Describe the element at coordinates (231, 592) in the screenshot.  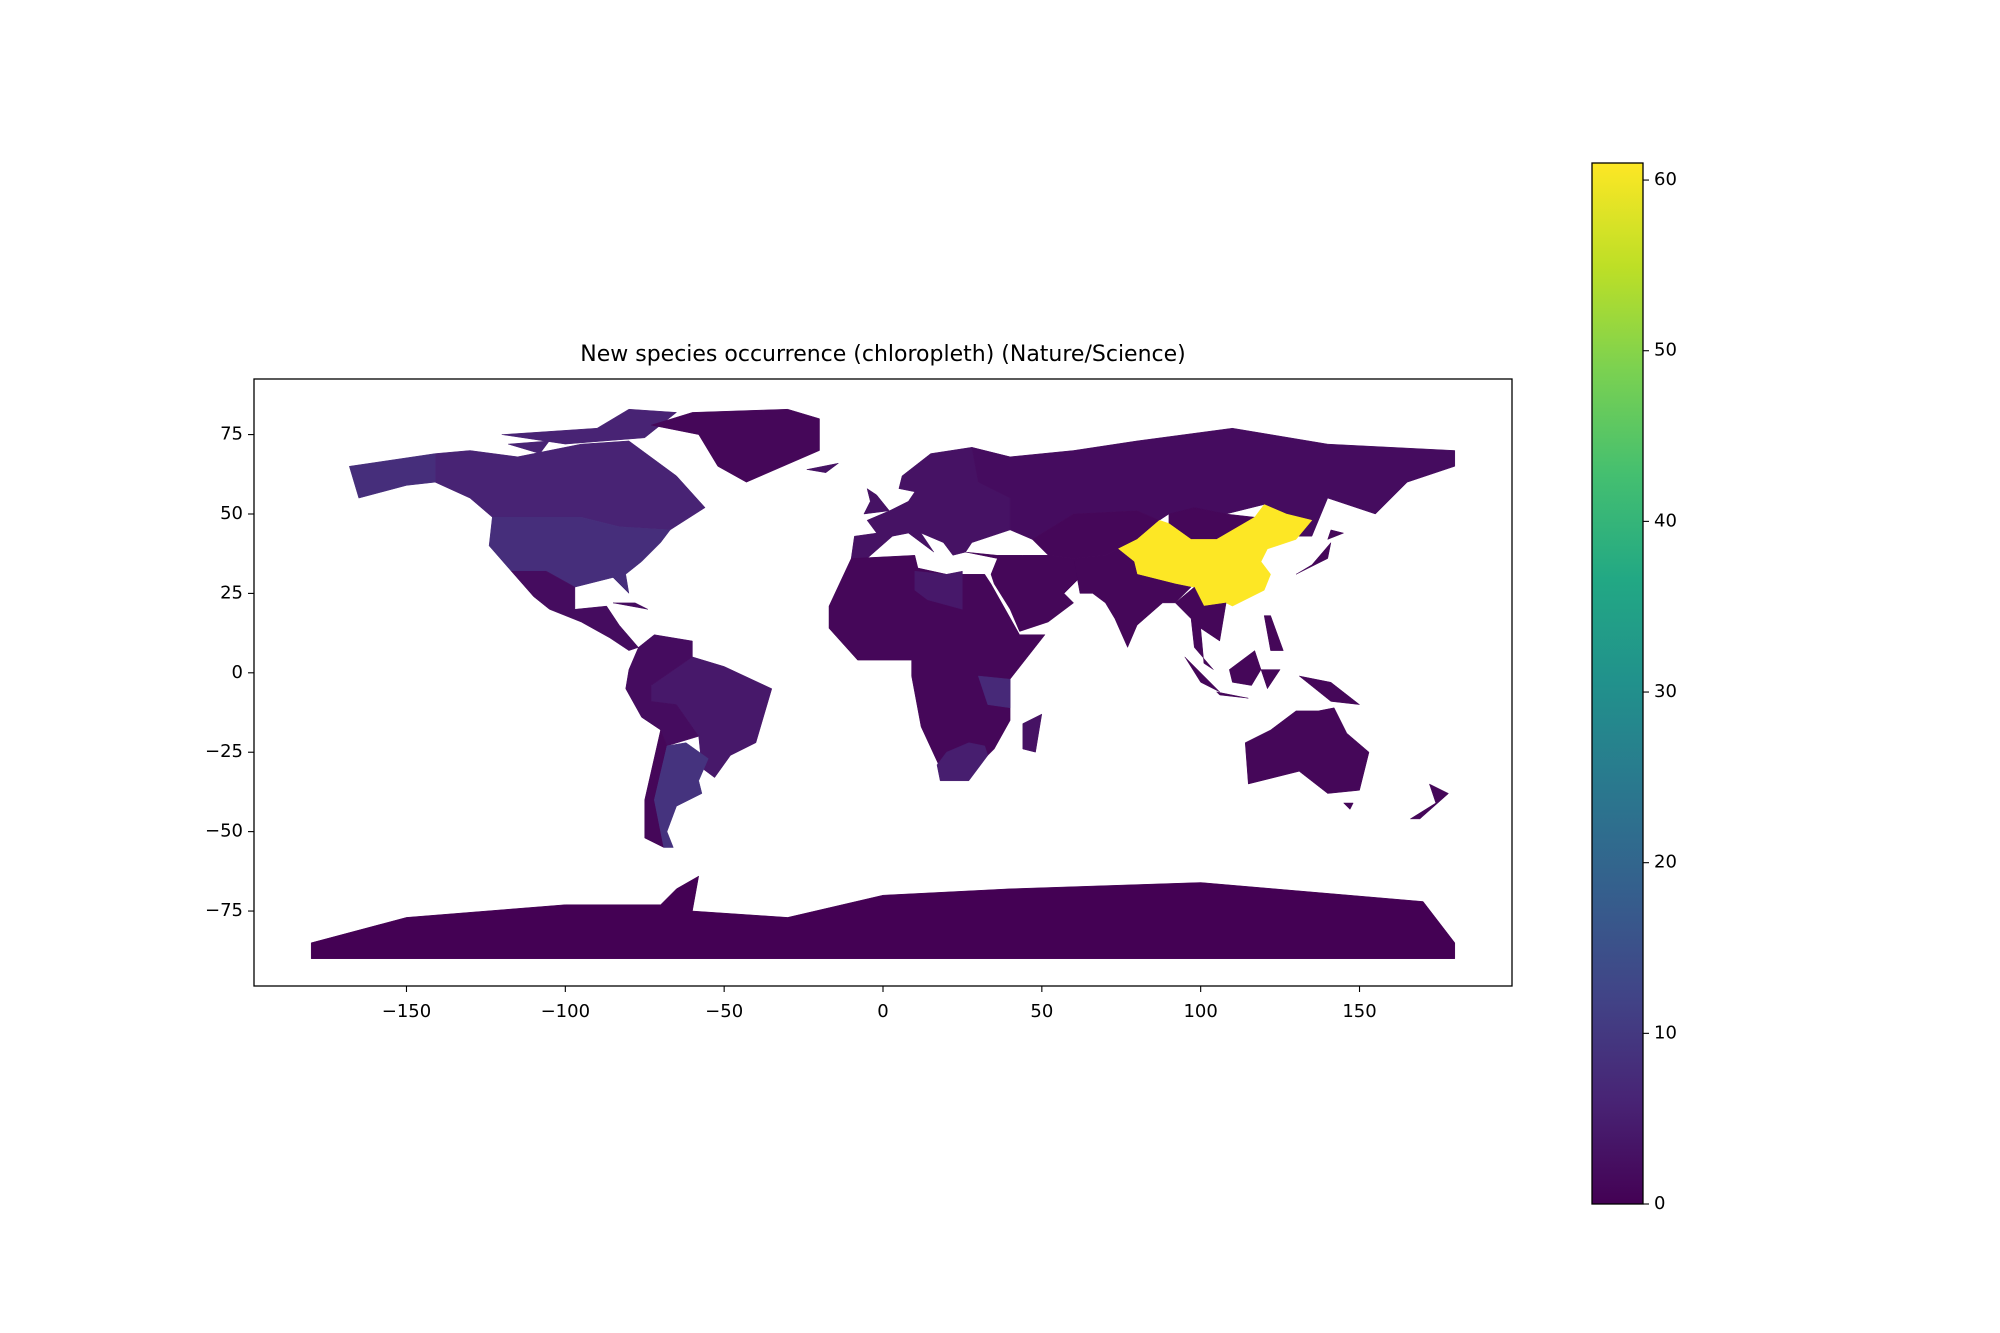
I see `y-tick-label: 25` at that location.